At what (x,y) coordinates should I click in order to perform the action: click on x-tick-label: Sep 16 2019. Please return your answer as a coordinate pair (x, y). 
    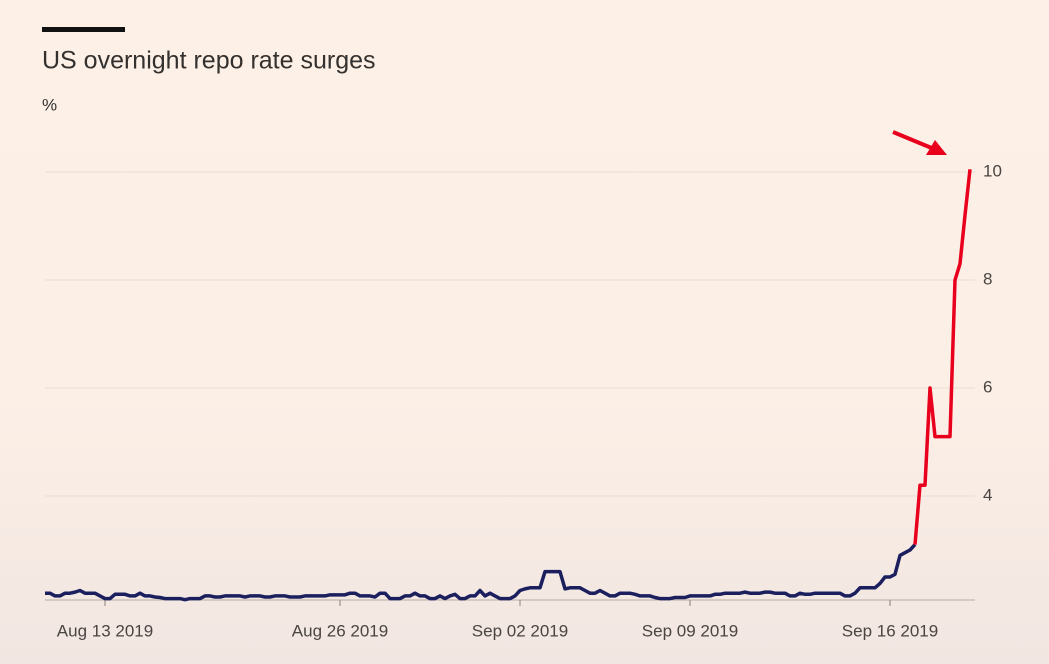
    Looking at the image, I should click on (890, 630).